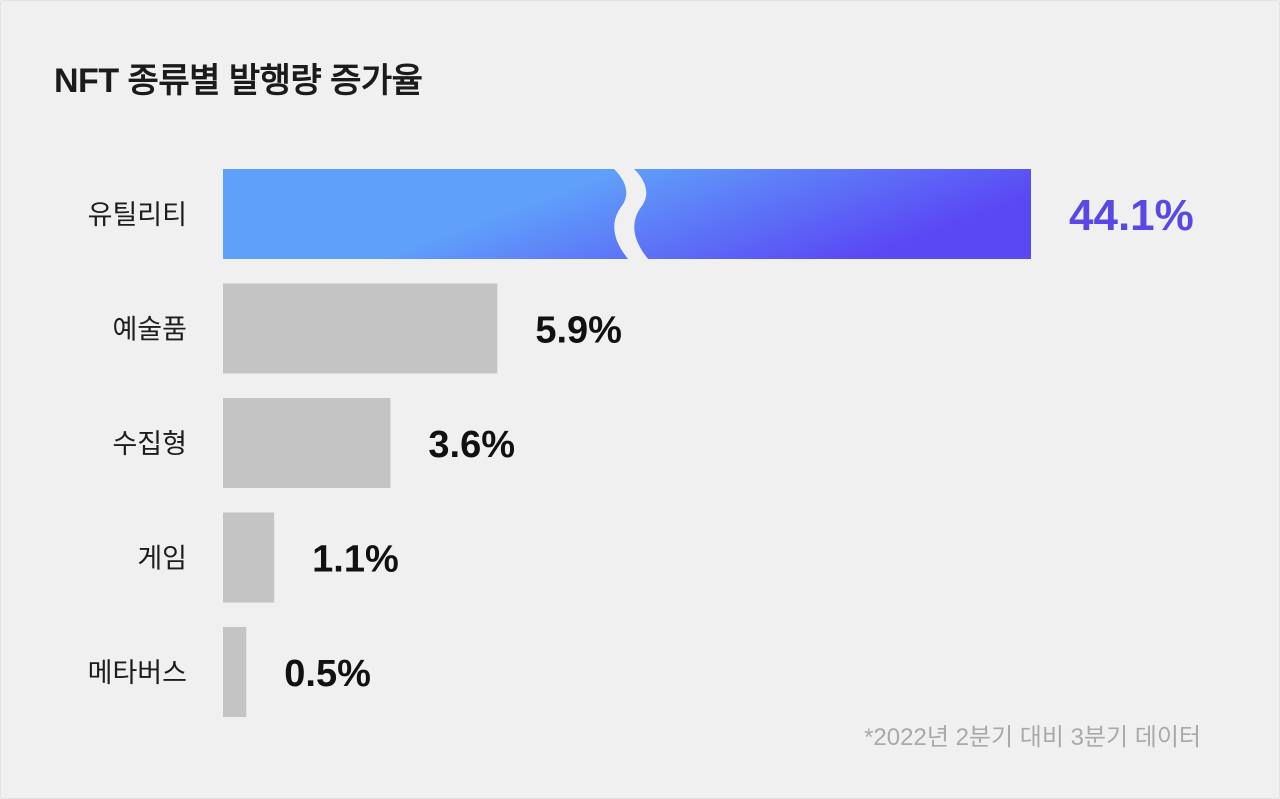 This screenshot has height=799, width=1280. I want to click on chart-title: NFT 종류별 발행량 증가율, so click(238, 81).